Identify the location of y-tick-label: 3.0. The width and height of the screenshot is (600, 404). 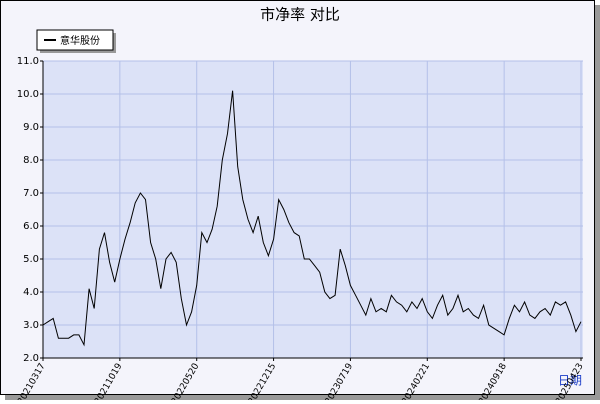
(31, 325).